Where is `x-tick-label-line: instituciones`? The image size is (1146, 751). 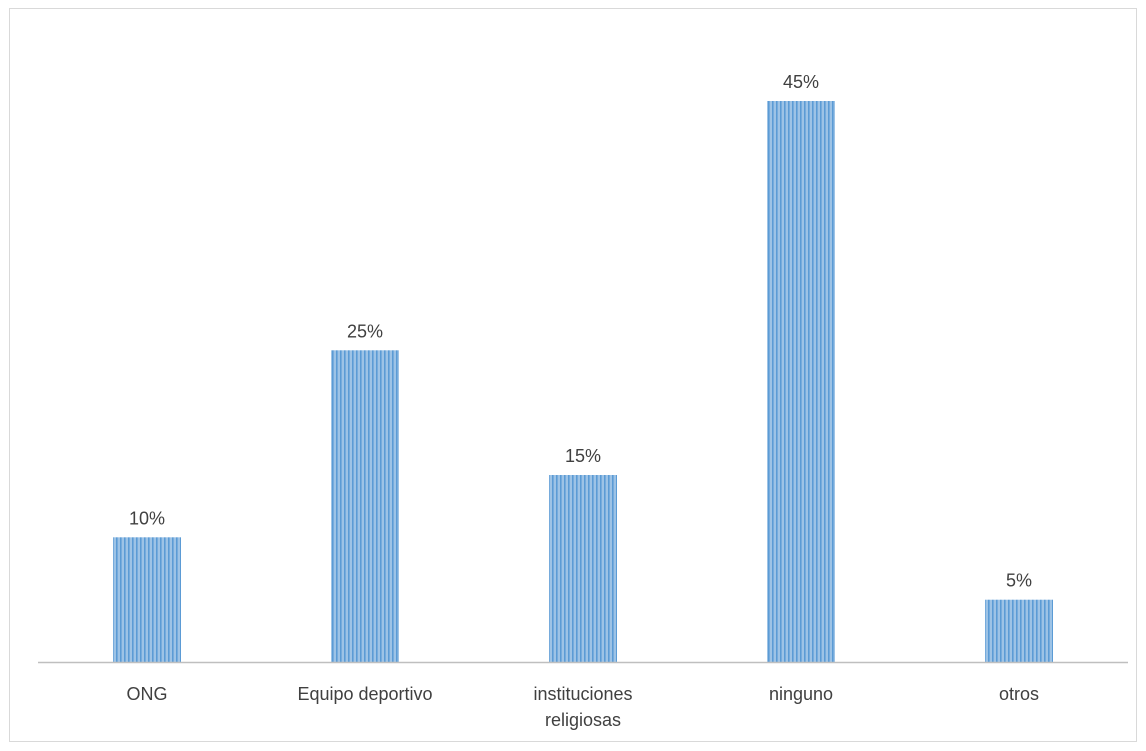
x-tick-label-line: instituciones is located at coordinates (582, 694).